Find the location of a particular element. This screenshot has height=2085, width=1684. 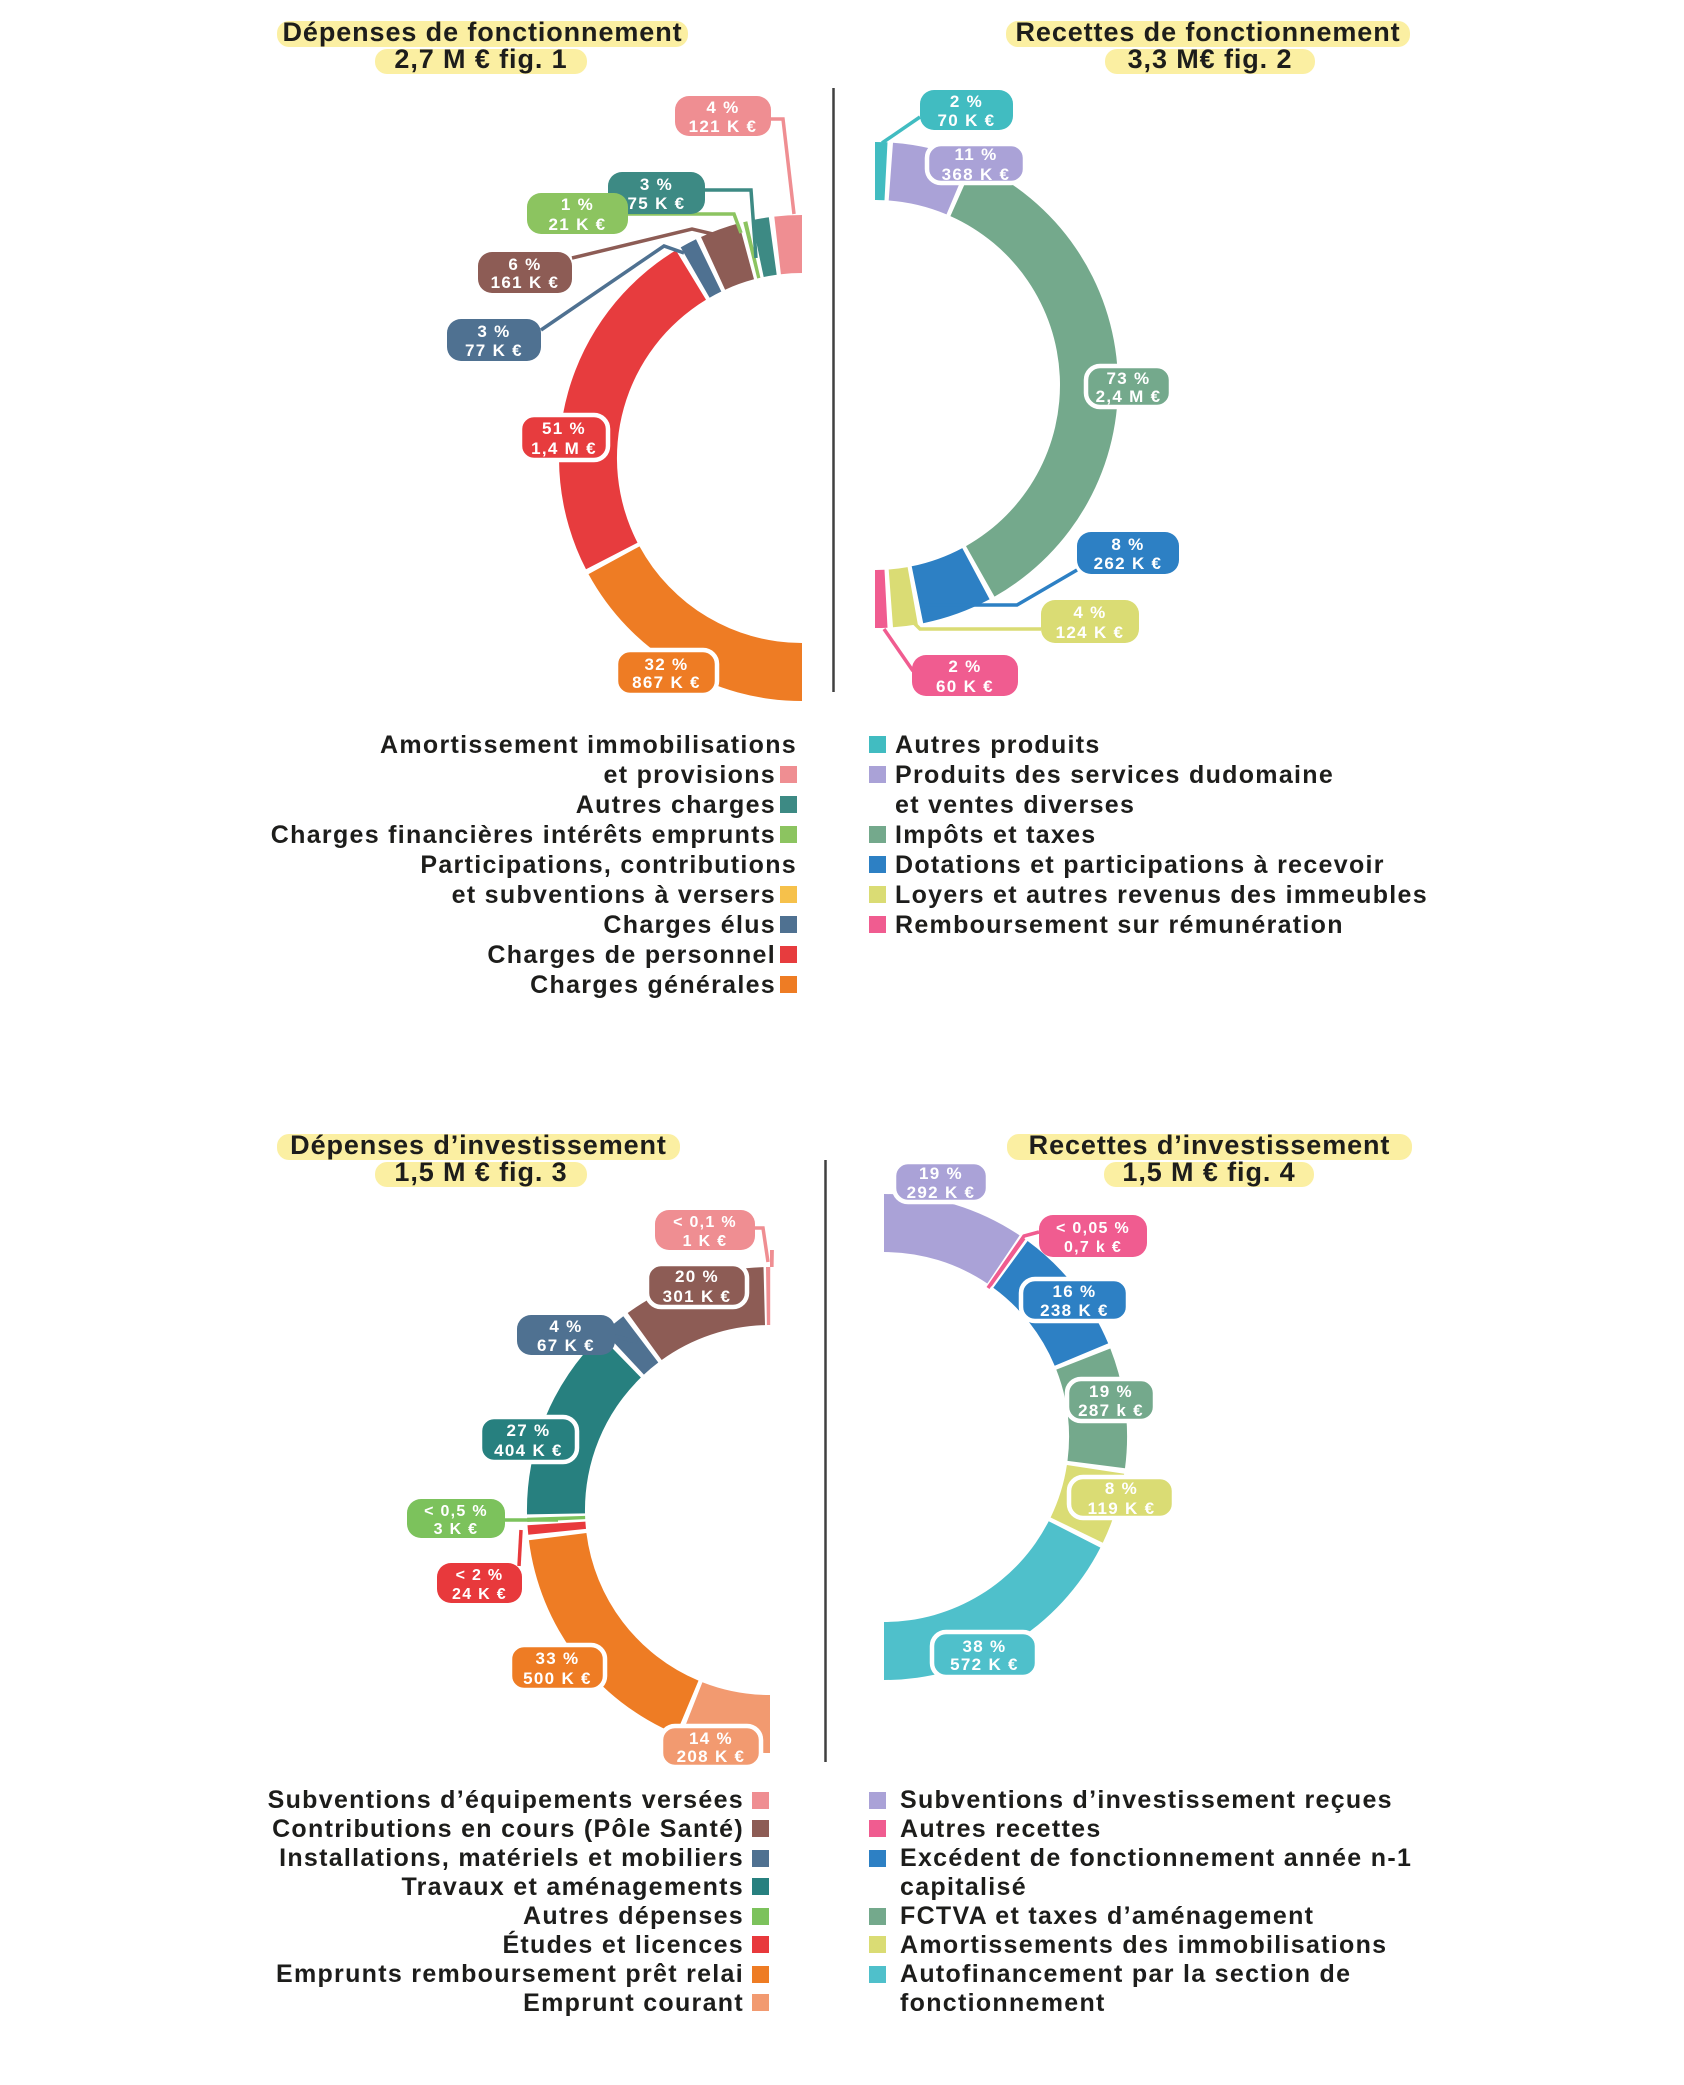

svg-text:Excédent de fonctionnement ann: Excédent de fonctionnement année n-1 is located at coordinates (1156, 1858).